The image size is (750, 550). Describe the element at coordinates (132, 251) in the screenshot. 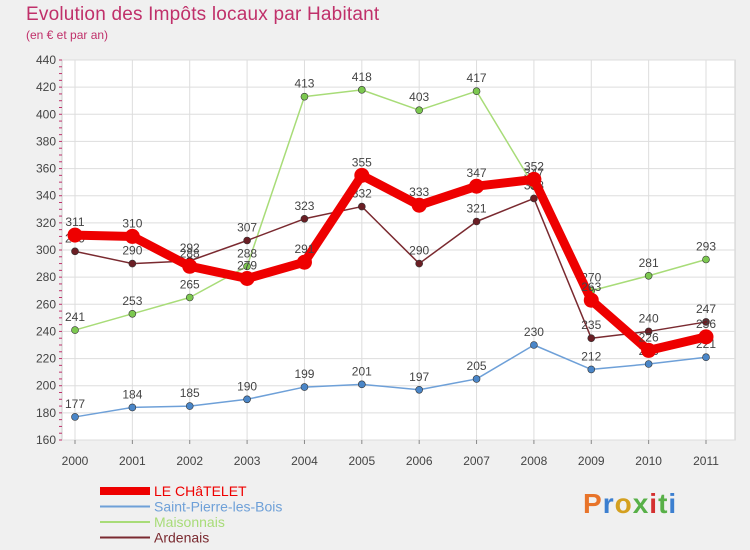

I see `data-label: 290` at that location.